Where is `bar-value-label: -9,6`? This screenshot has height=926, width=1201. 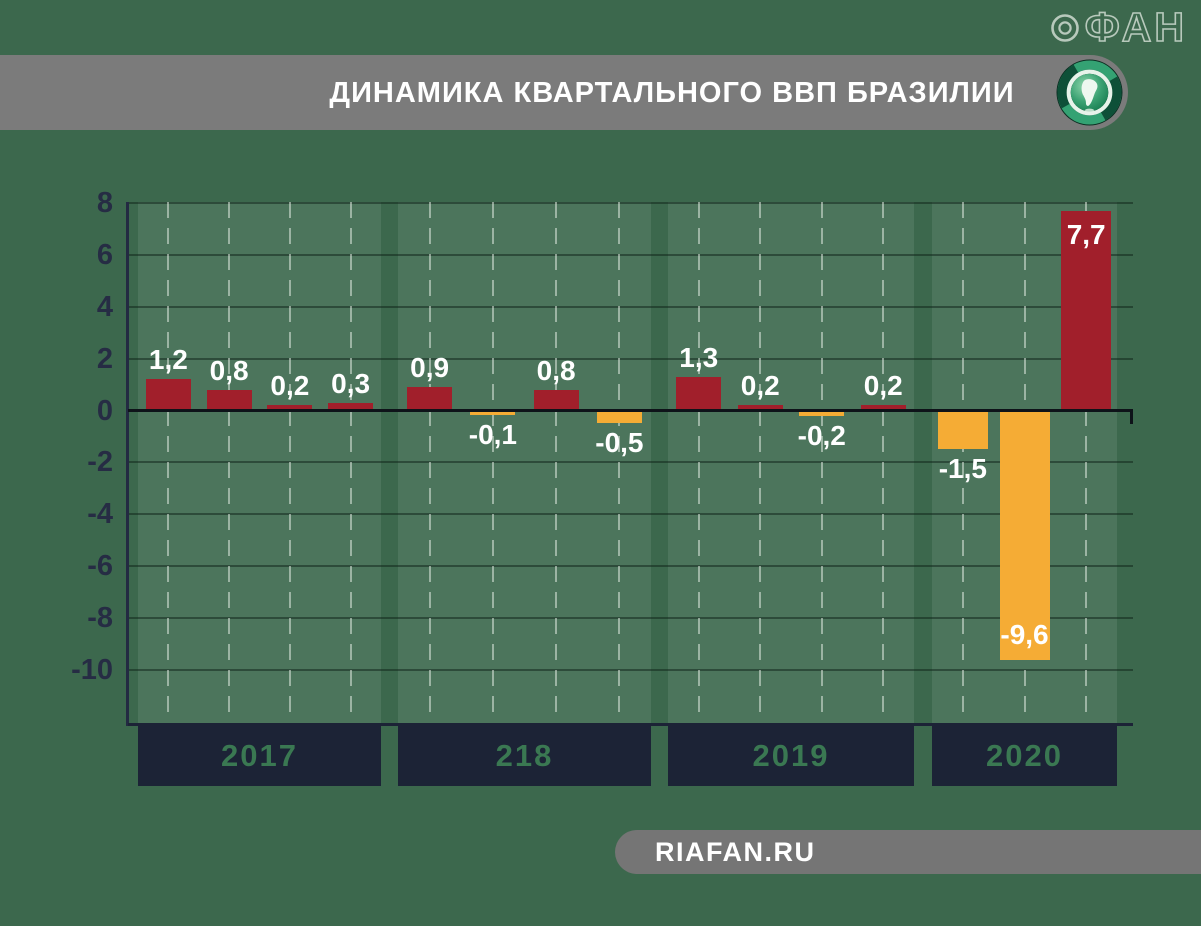
bar-value-label: -9,6 is located at coordinates (1024, 634).